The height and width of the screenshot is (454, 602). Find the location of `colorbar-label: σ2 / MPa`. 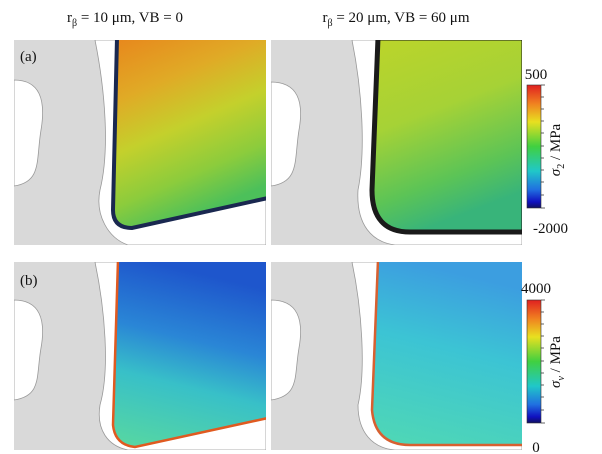

colorbar-label: σ2 / MPa is located at coordinates (557, 149).